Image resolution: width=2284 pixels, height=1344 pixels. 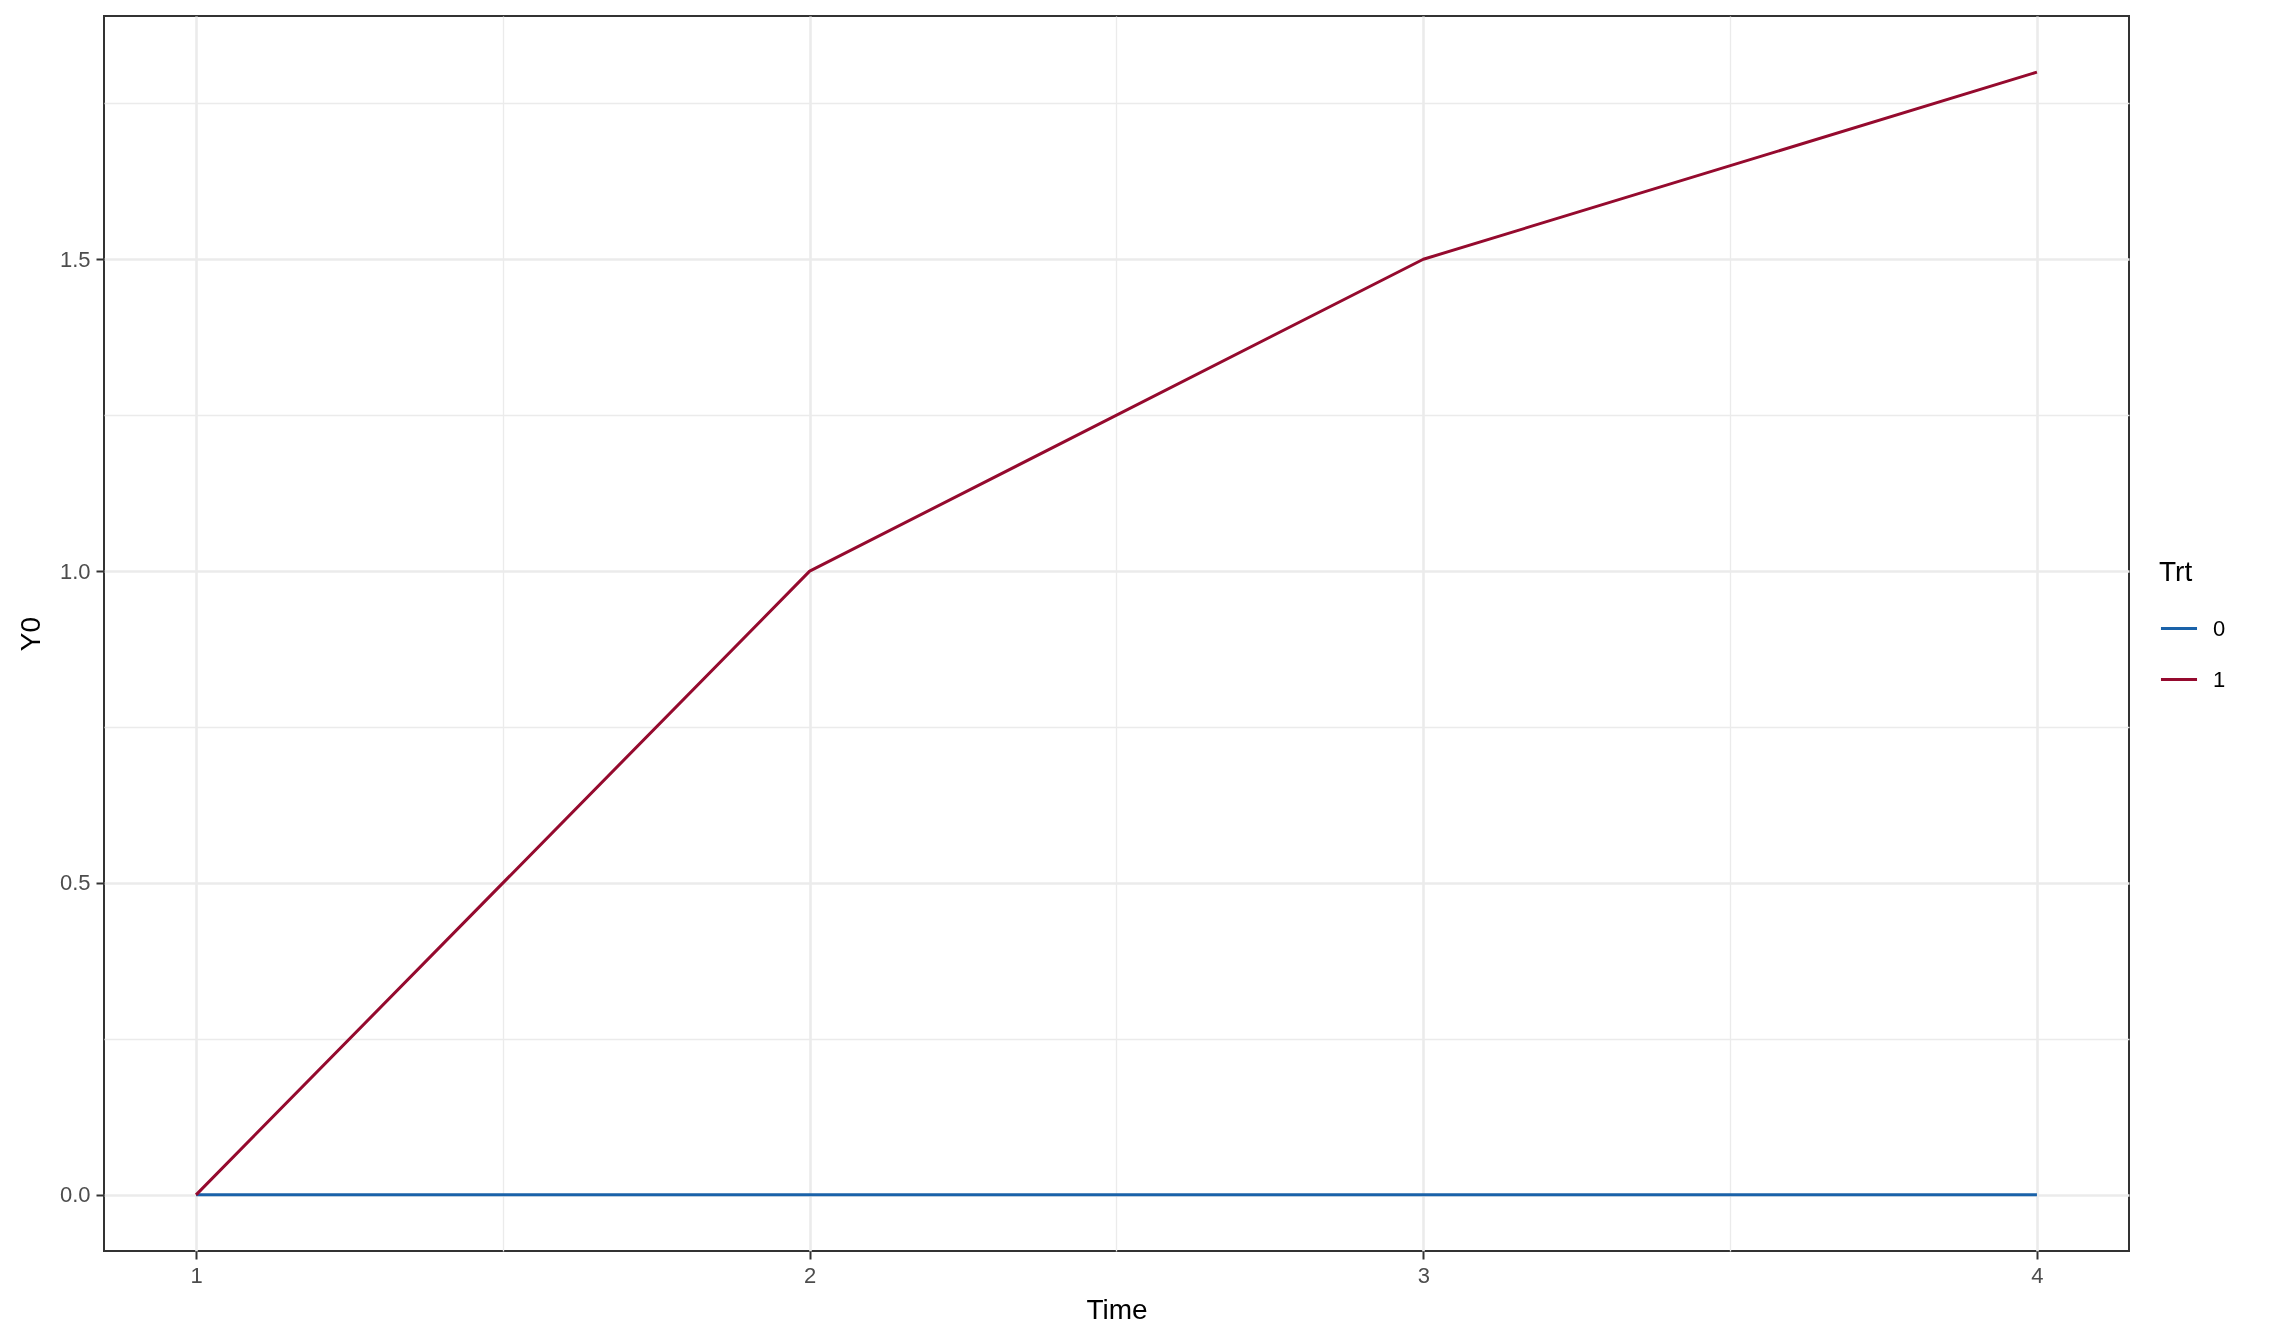 What do you see at coordinates (30, 634) in the screenshot?
I see `y-axis-title: Y0` at bounding box center [30, 634].